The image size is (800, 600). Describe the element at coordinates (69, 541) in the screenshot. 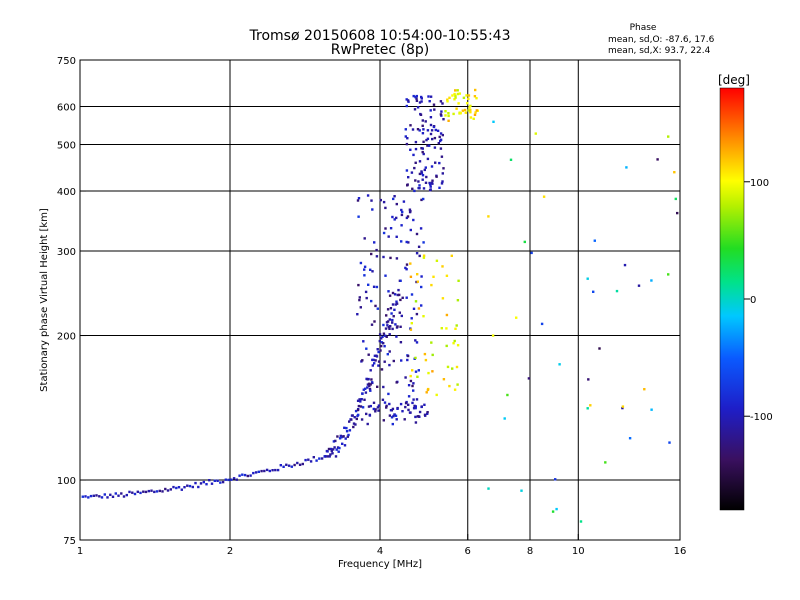

I see `y-tick-label: 75` at that location.